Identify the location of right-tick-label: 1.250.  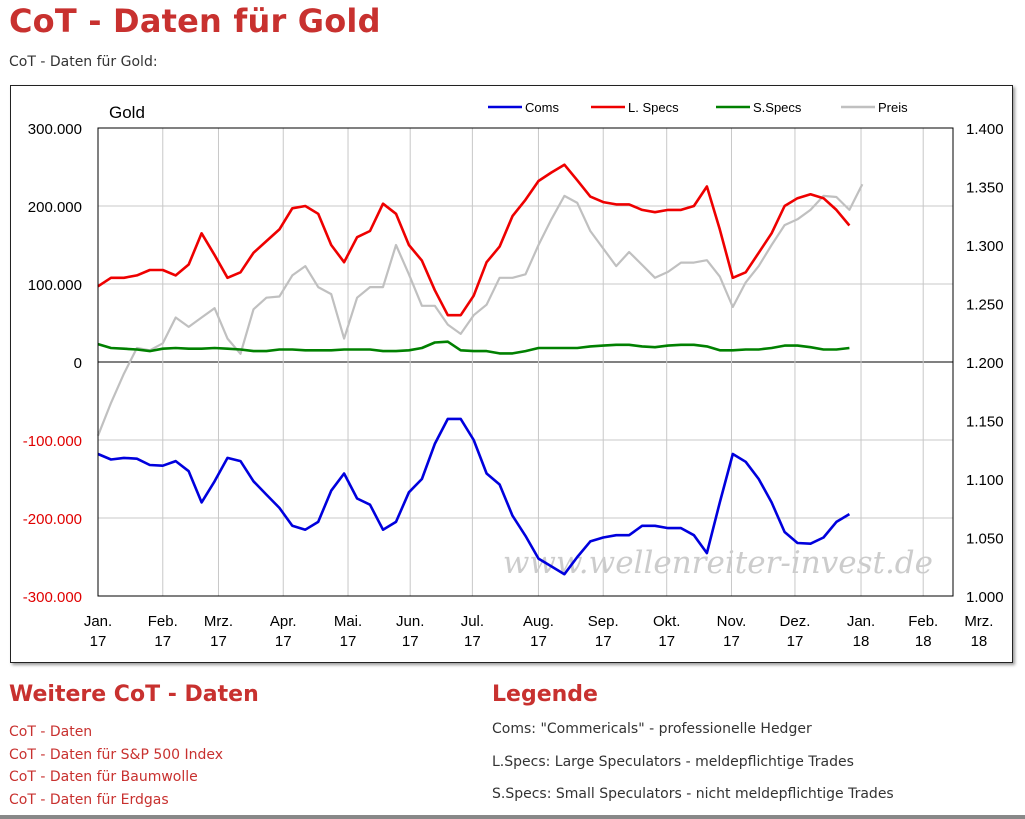
(985, 305).